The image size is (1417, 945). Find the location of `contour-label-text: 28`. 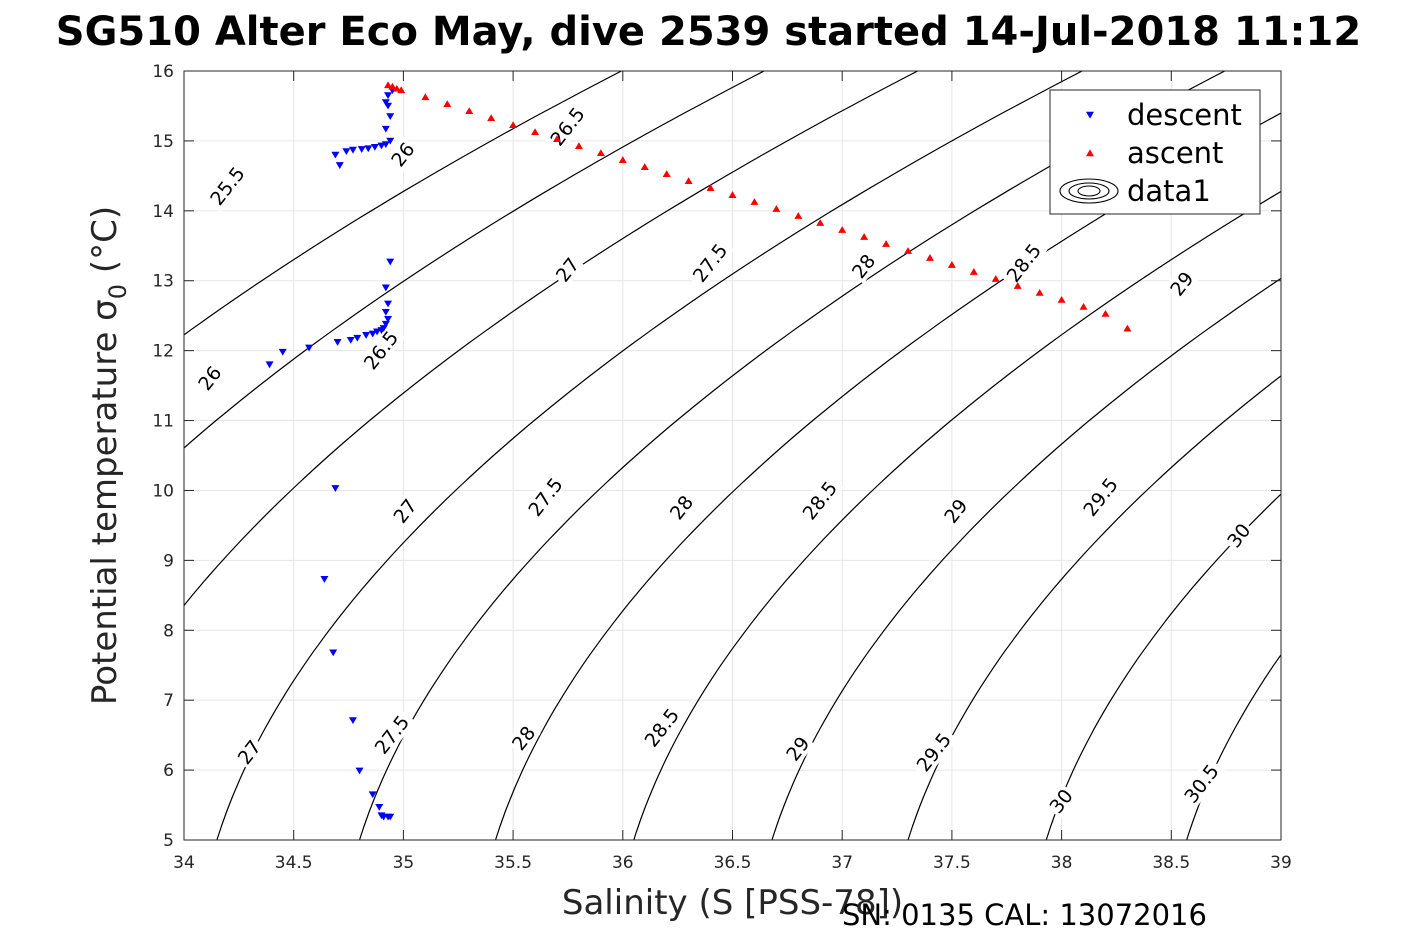

contour-label-text: 28 is located at coordinates (682, 508).